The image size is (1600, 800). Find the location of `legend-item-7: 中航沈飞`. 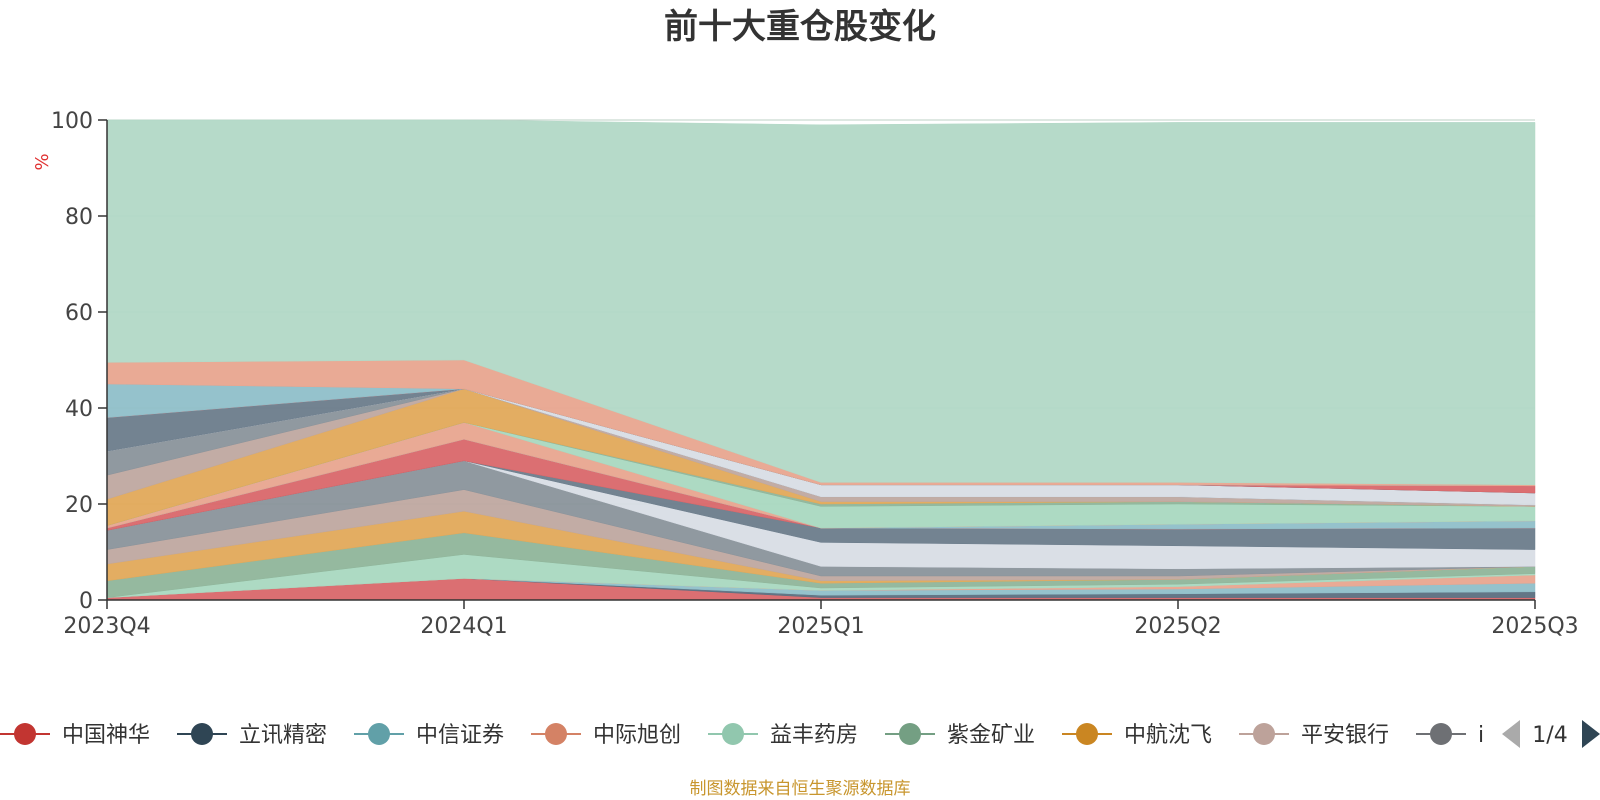

legend-item-7: 中航沈飞 is located at coordinates (1137, 735).